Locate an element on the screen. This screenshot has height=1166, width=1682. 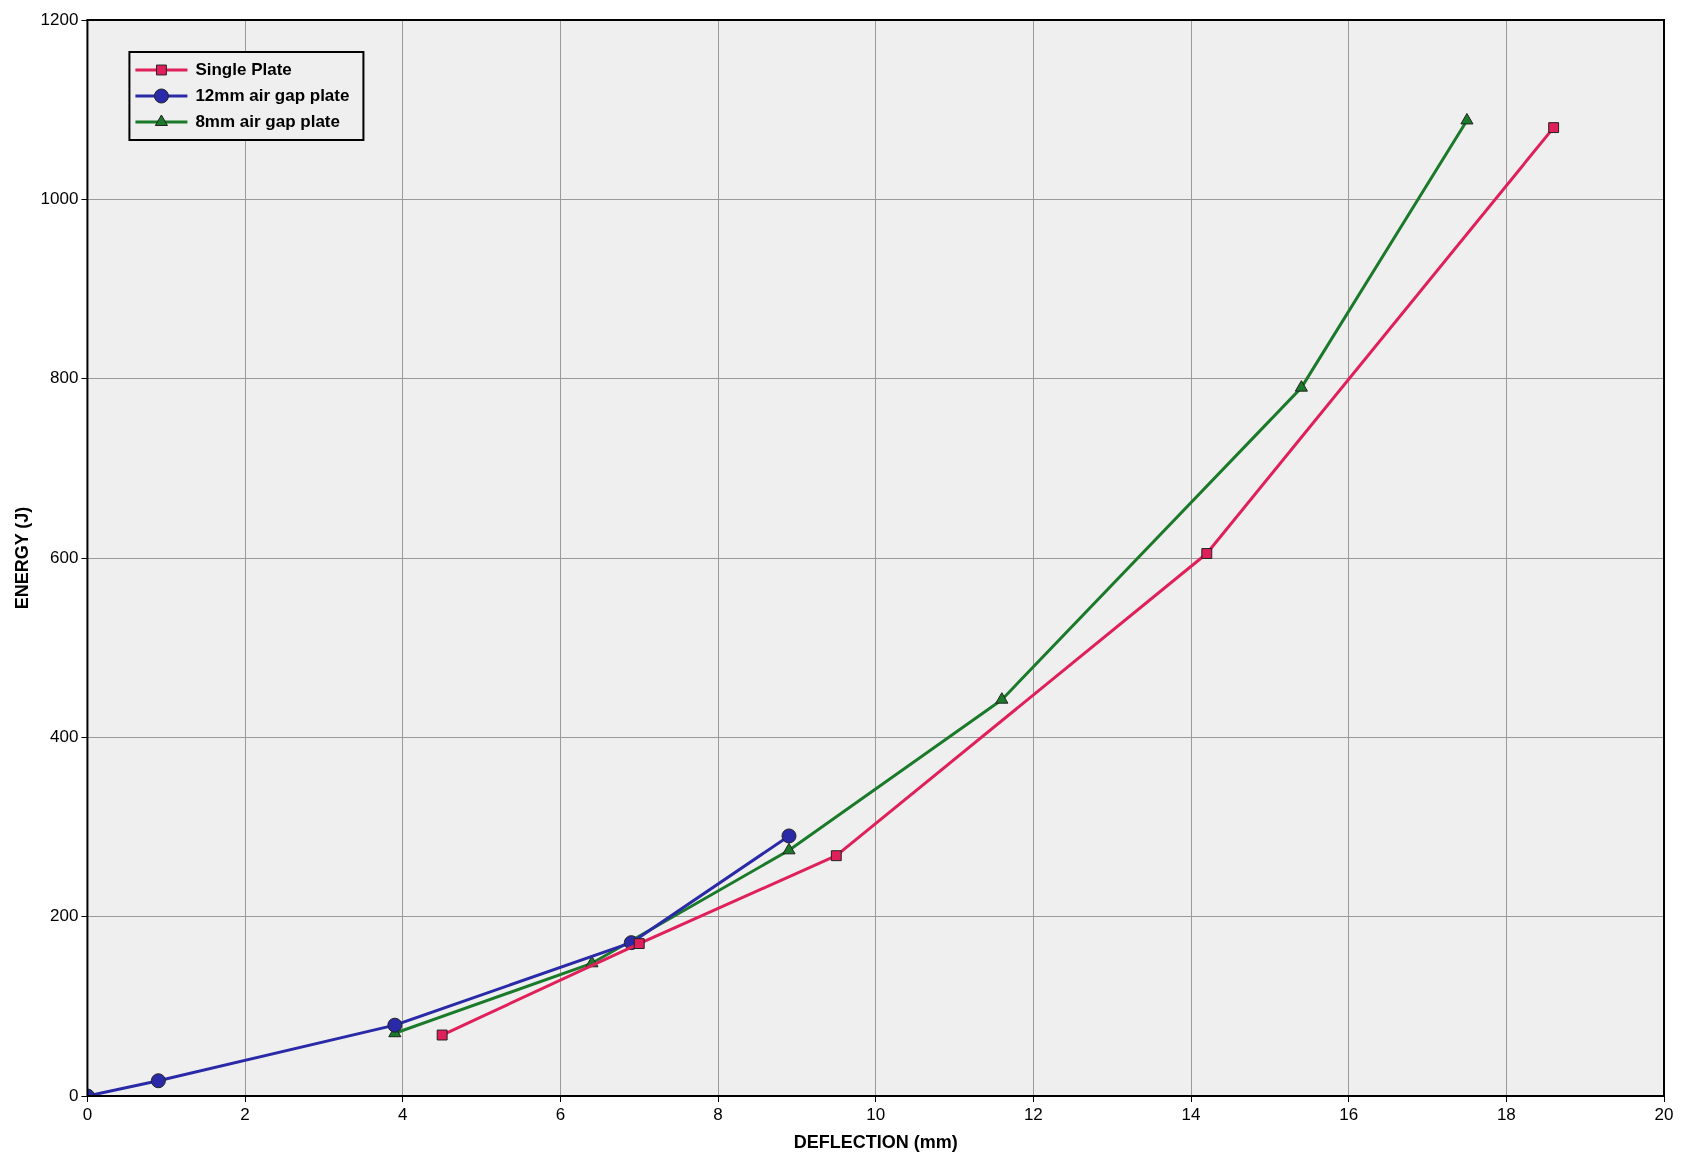
x-axis-title: DEFLECTION (mm) is located at coordinates (875, 1142).